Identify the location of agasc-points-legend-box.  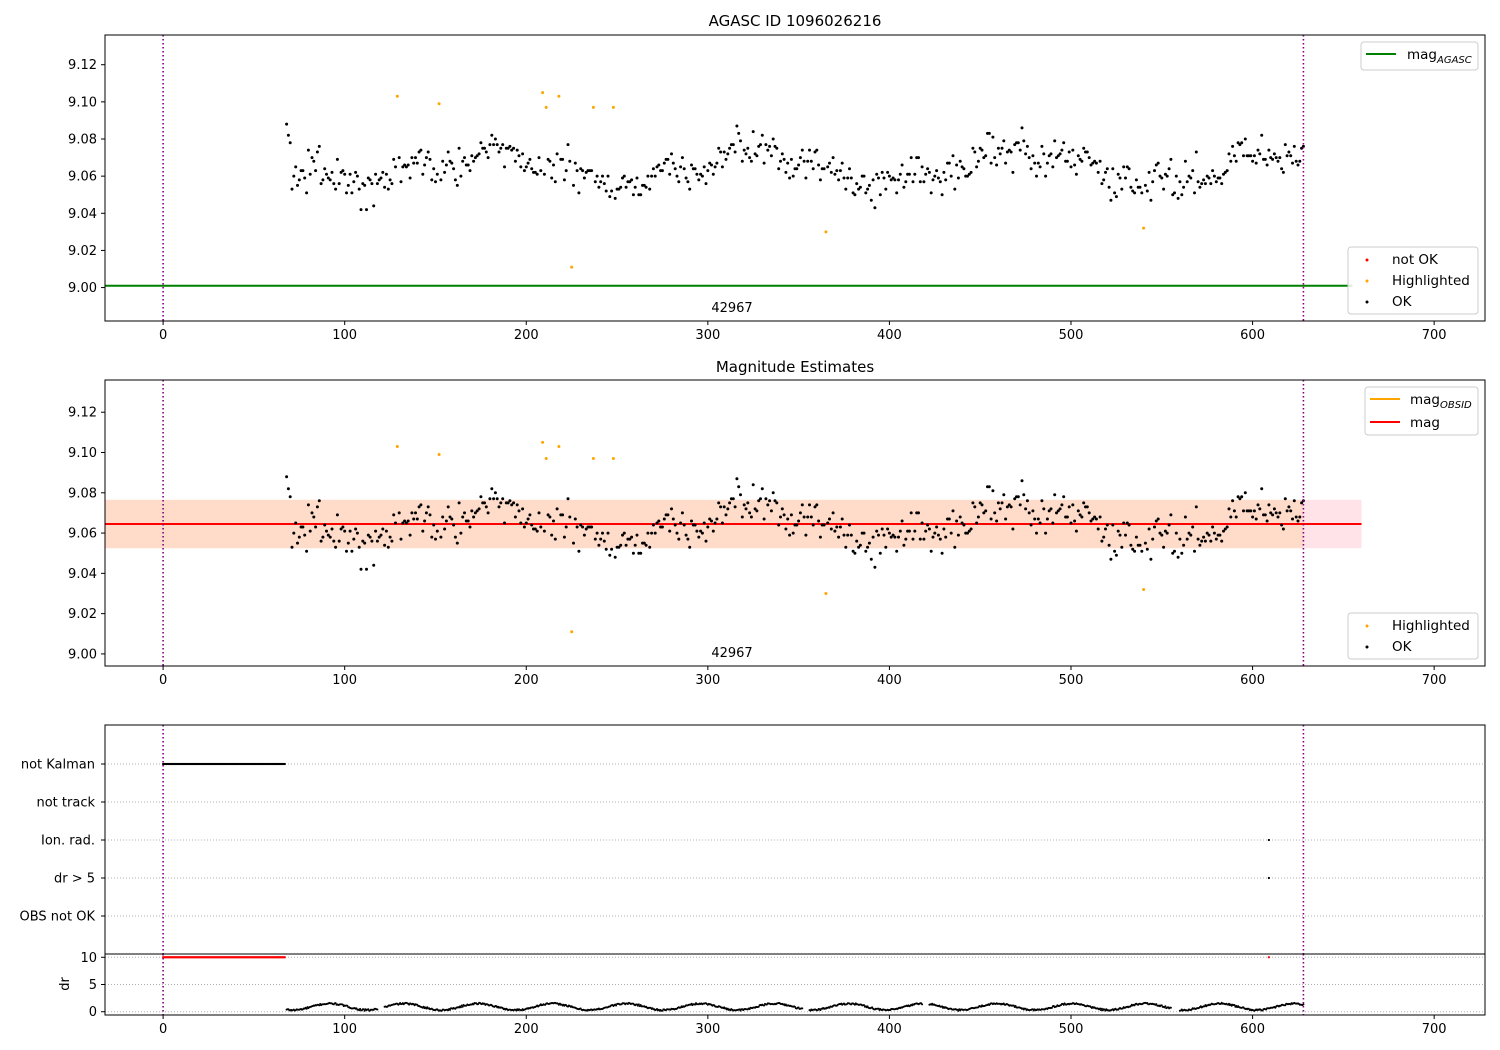
(1413, 280).